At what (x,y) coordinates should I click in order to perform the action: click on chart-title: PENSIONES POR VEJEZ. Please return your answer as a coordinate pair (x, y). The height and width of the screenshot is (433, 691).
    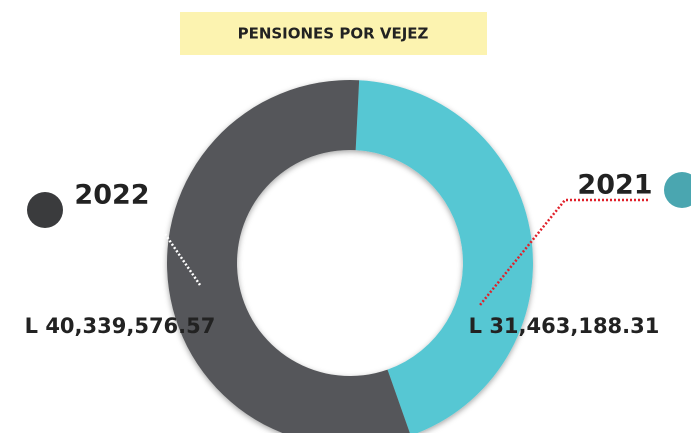
    Looking at the image, I should click on (333, 34).